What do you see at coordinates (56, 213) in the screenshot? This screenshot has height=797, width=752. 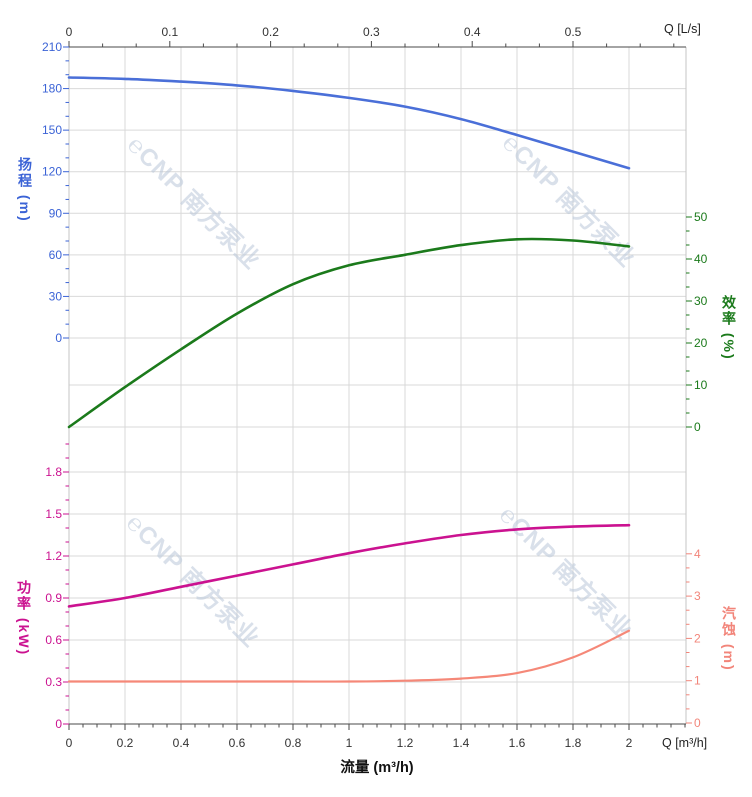 I see `head-axis-tick-label: 90` at bounding box center [56, 213].